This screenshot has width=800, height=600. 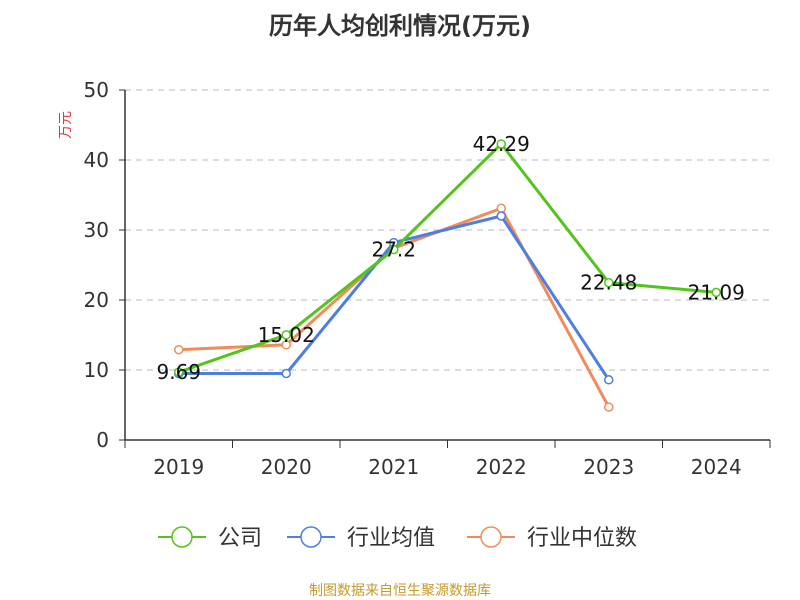 What do you see at coordinates (96, 160) in the screenshot?
I see `y-tick-label: 40` at bounding box center [96, 160].